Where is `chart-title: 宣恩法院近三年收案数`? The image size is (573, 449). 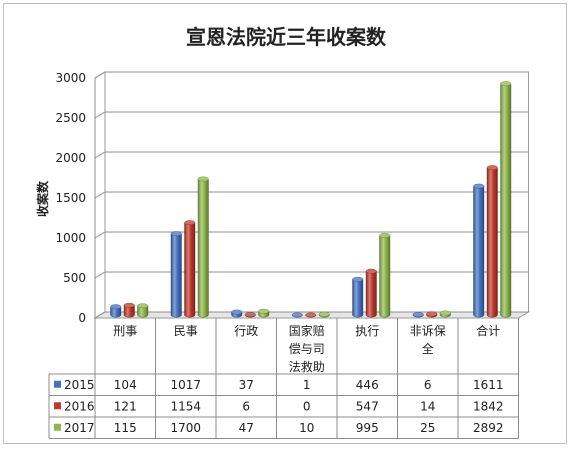
chart-title: 宣恩法院近三年收案数 is located at coordinates (286, 37).